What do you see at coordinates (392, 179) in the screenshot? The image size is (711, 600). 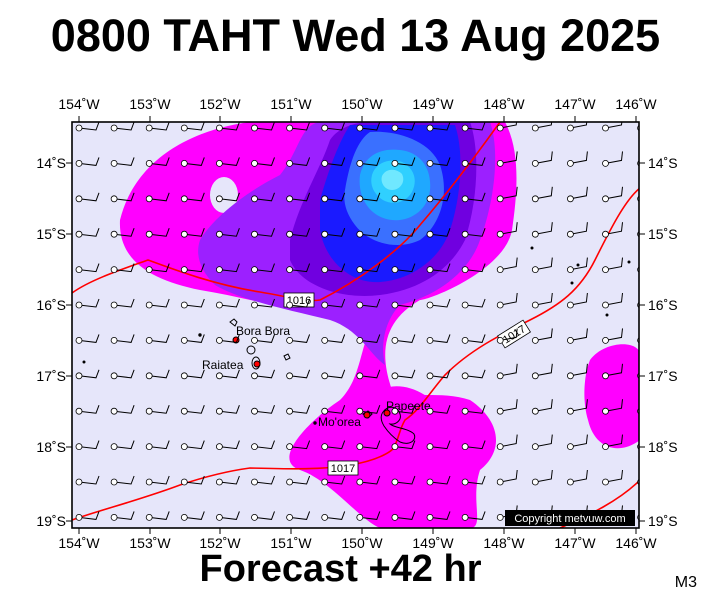 I see `rain-area-cyan-core` at bounding box center [392, 179].